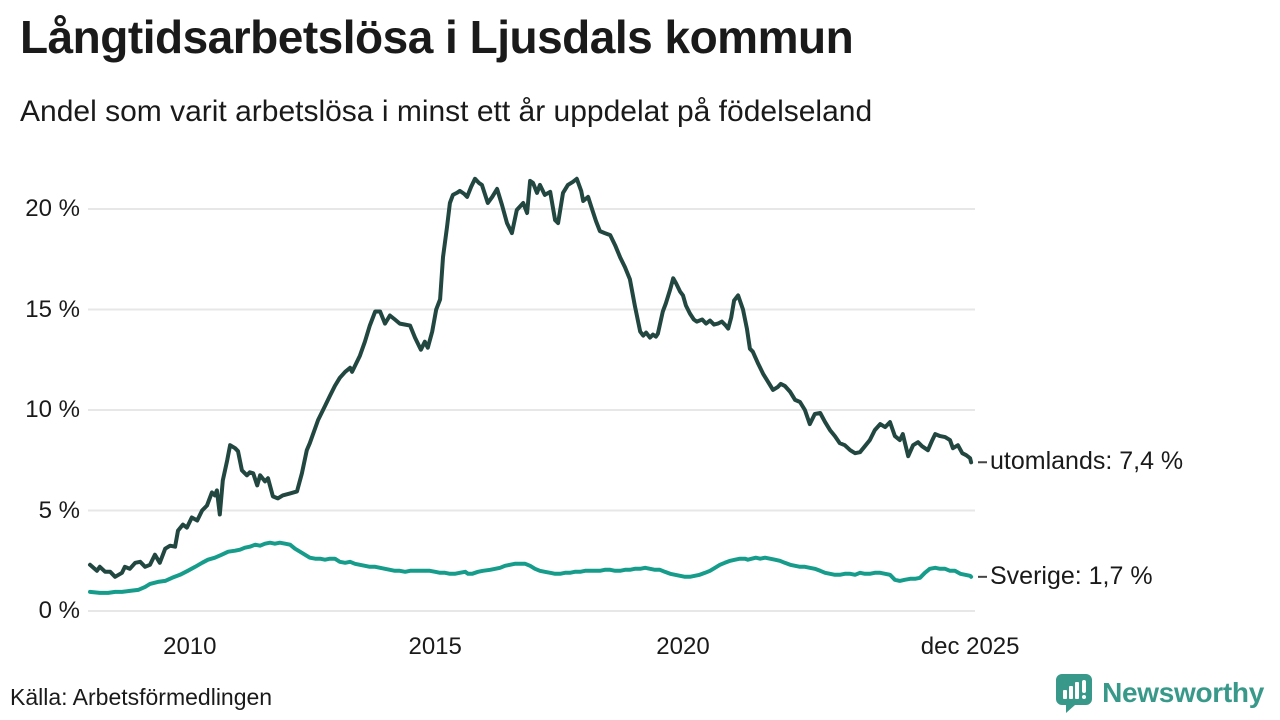 Image resolution: width=1280 pixels, height=720 pixels. What do you see at coordinates (141, 697) in the screenshot?
I see `source-note: Källa: Arbetsförmedlingen` at bounding box center [141, 697].